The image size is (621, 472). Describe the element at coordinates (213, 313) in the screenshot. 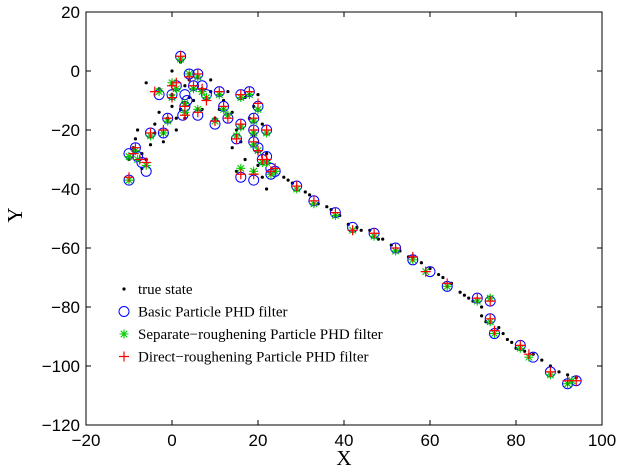

I see `legend-label: Basic Particle PHD filter` at that location.